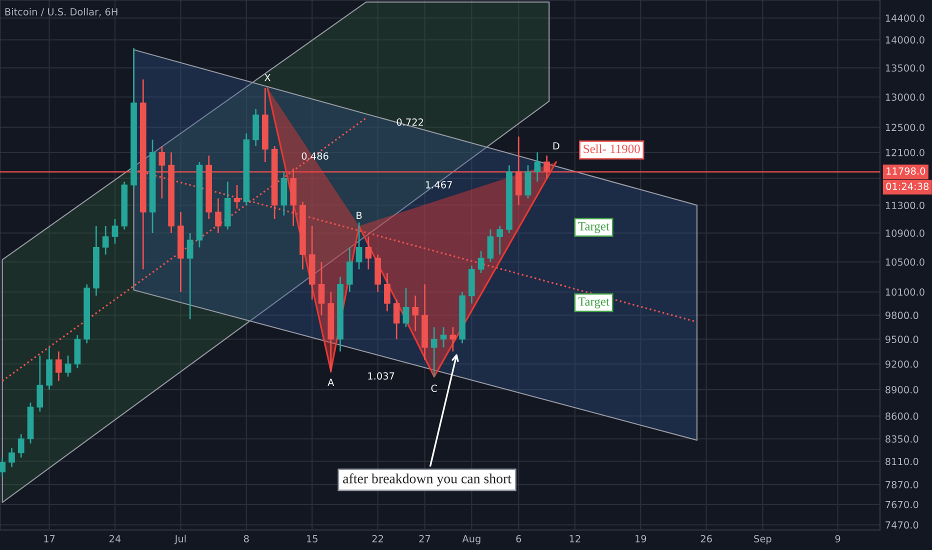  Describe the element at coordinates (905, 40) in the screenshot. I see `y-tick-label: 14000.0` at that location.